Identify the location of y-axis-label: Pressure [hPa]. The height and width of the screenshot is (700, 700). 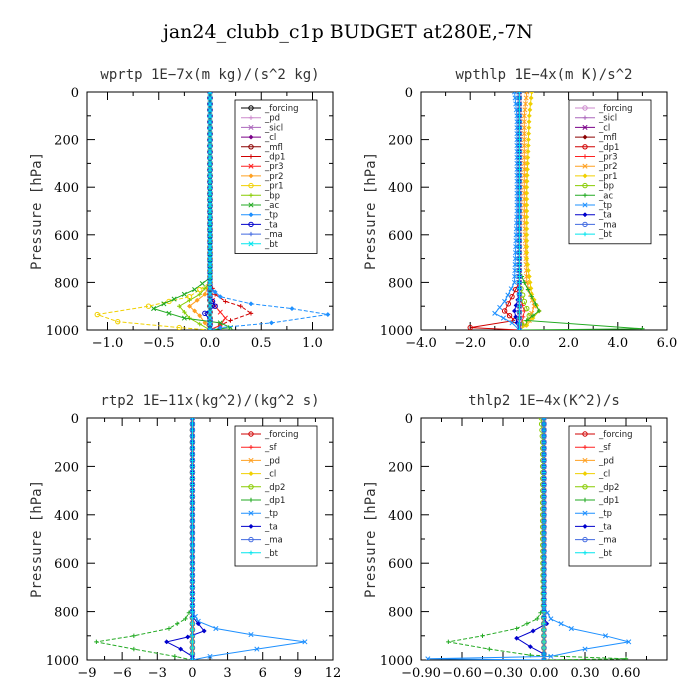
(371, 211).